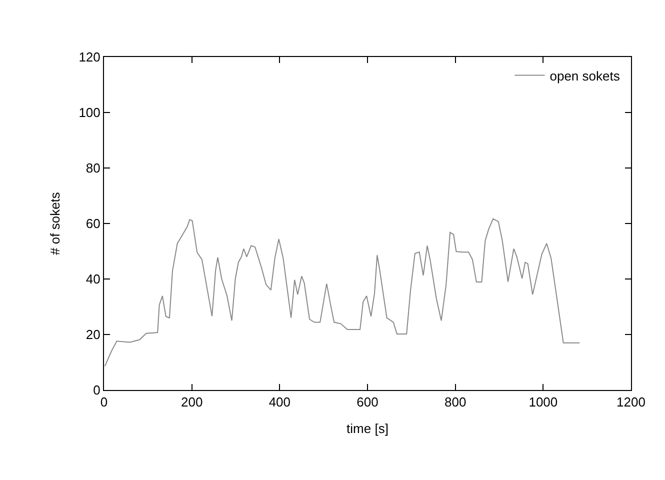  Describe the element at coordinates (585, 76) in the screenshot. I see `legend-label: open sokets` at that location.